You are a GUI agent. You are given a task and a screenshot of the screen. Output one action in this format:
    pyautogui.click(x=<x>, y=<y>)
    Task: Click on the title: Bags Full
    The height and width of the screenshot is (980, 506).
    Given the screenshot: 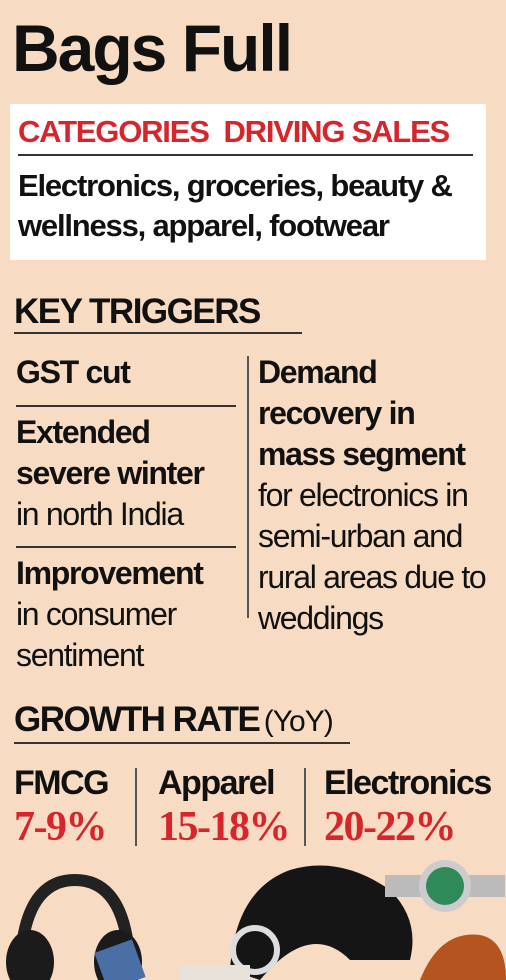 What is the action you would take?
    pyautogui.click(x=152, y=48)
    